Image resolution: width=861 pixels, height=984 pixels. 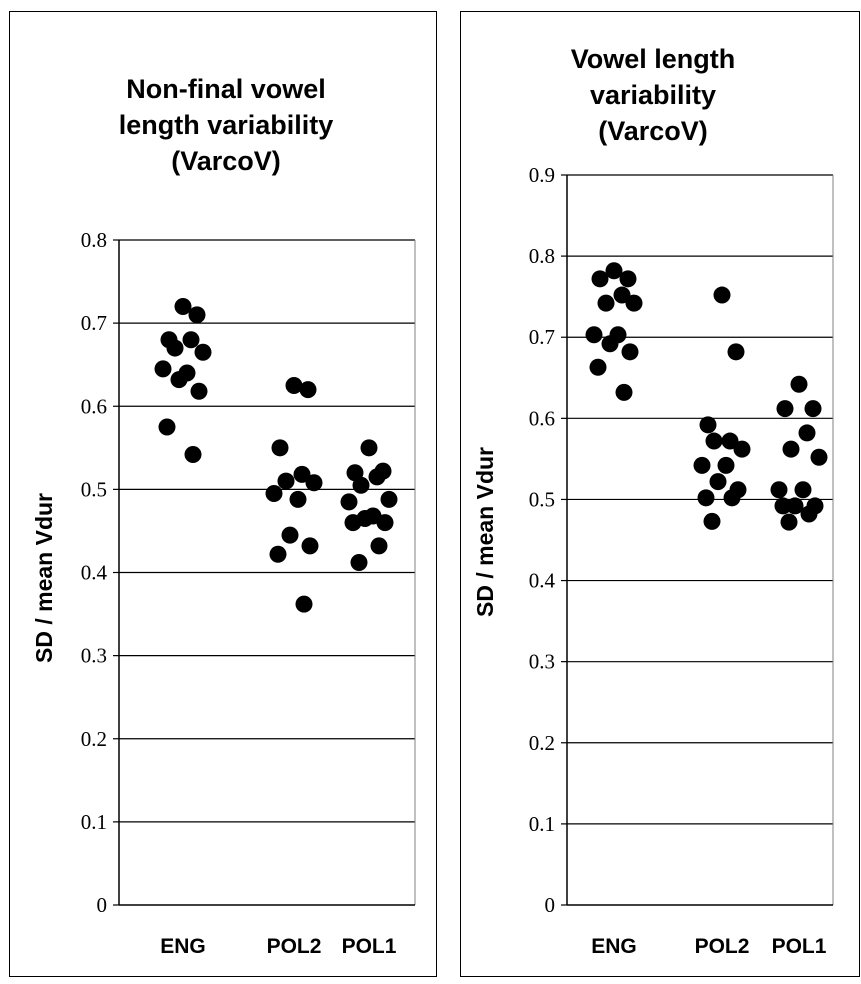 I want to click on chart-title-line: length variability, so click(x=226, y=125).